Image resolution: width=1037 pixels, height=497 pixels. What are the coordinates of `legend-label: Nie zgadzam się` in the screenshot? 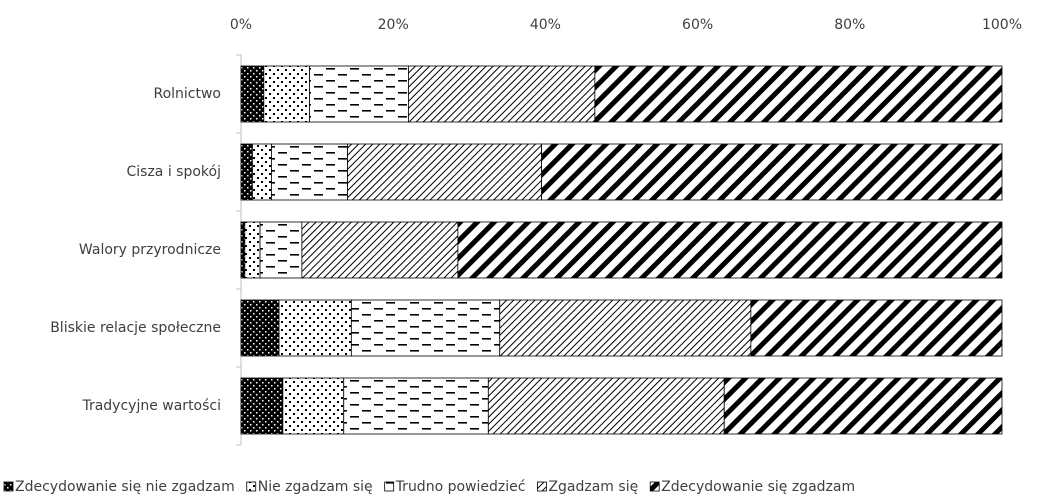 It's located at (315, 487).